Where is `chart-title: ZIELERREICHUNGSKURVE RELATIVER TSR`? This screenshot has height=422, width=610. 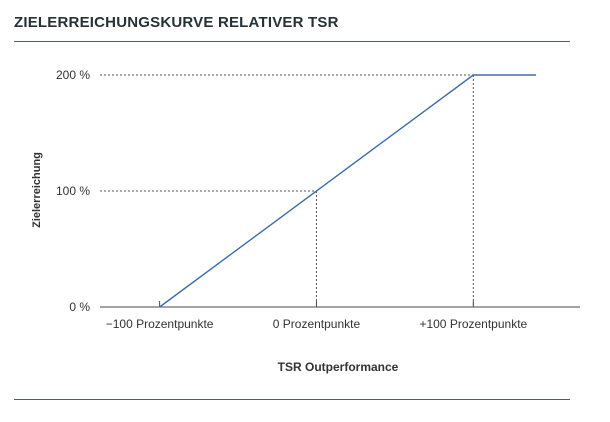
chart-title: ZIELERREICHUNGSKURVE RELATIVER TSR is located at coordinates (176, 22).